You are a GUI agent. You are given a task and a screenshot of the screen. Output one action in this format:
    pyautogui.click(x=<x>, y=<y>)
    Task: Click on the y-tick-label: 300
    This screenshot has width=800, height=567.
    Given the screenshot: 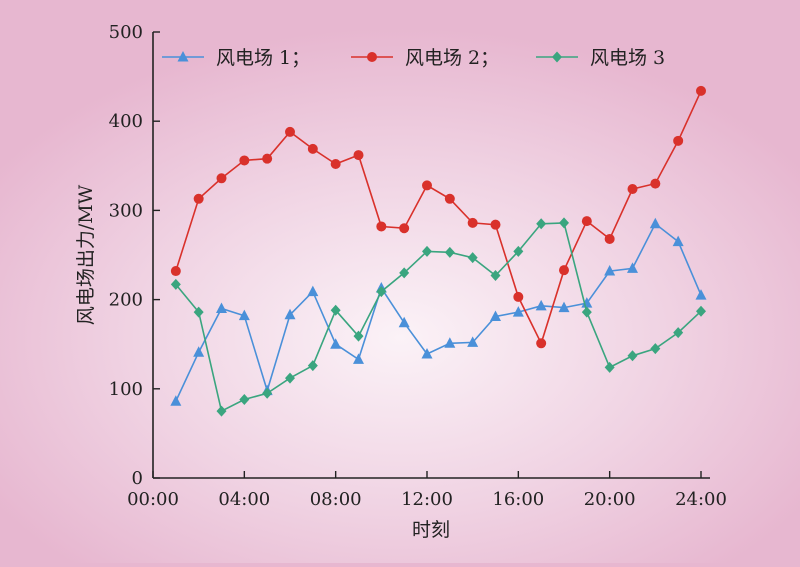 What is the action you would take?
    pyautogui.click(x=126, y=210)
    